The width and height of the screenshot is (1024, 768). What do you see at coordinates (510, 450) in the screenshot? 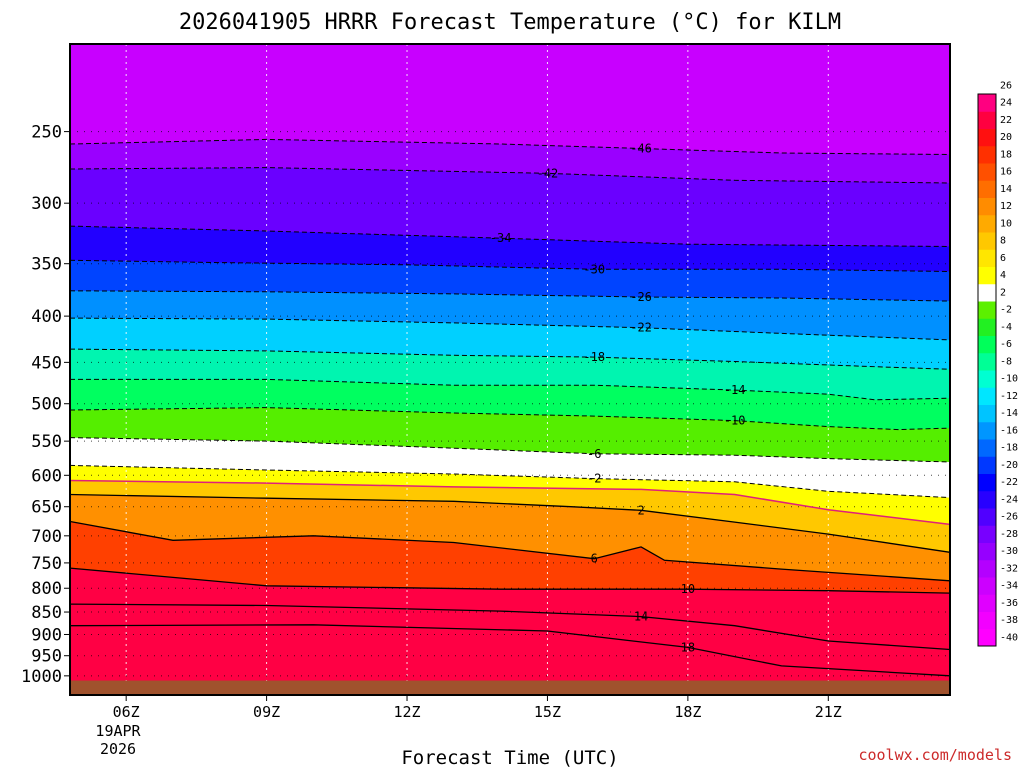
I see `isotherm--6` at bounding box center [510, 450].